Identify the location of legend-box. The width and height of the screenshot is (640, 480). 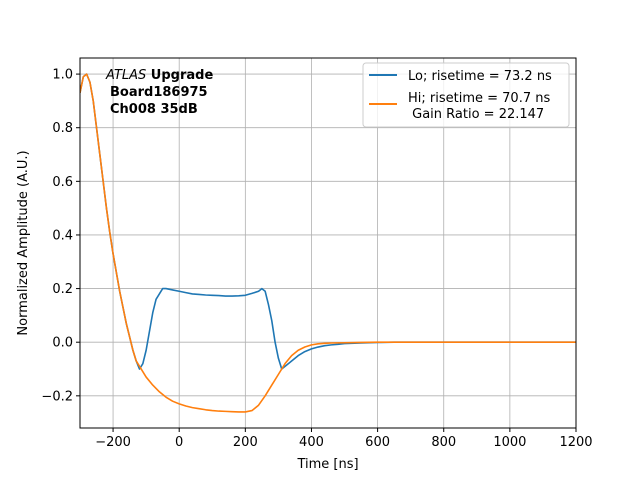
(466, 95).